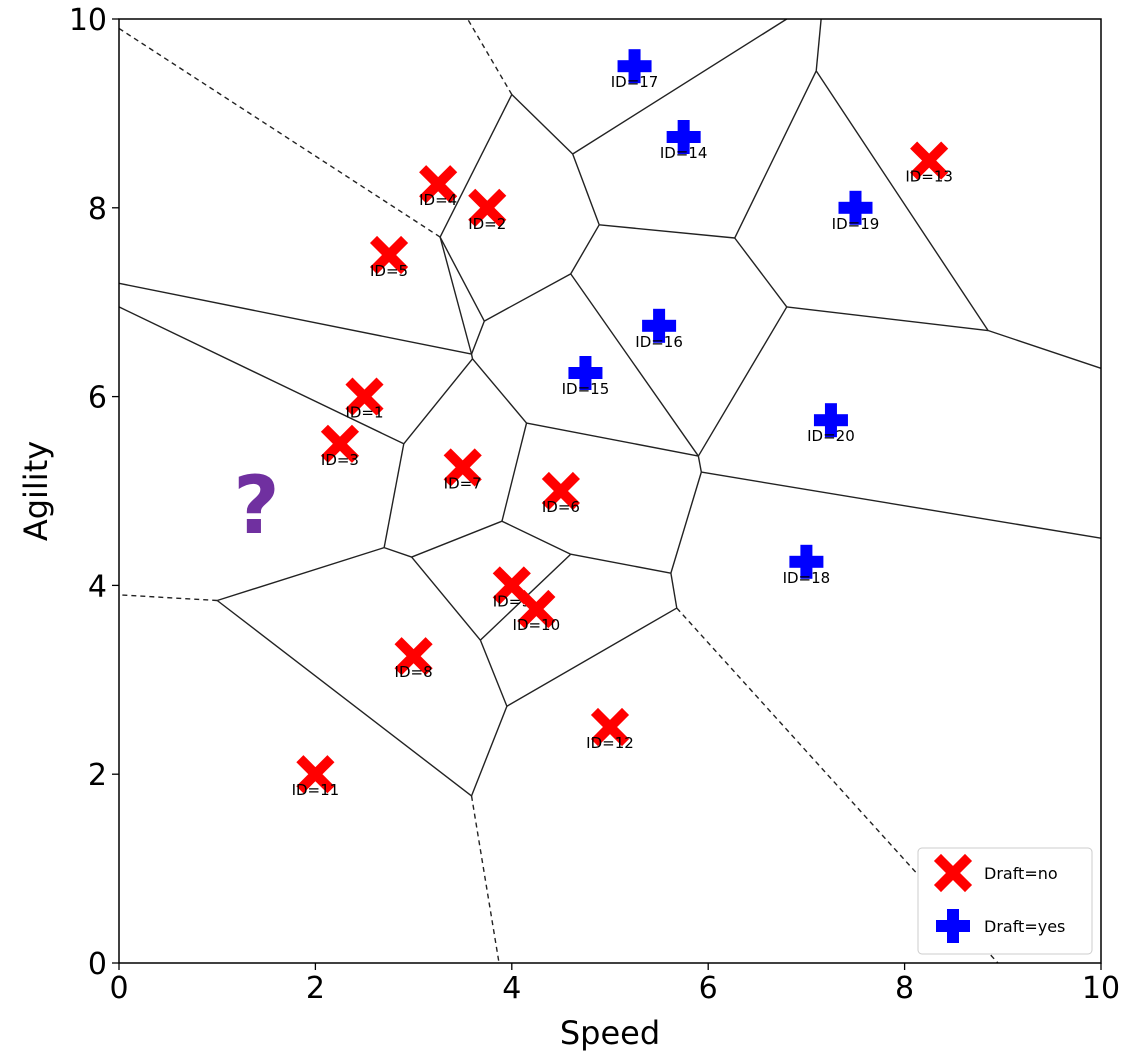  What do you see at coordinates (97, 775) in the screenshot?
I see `y-tick-label: 2` at bounding box center [97, 775].